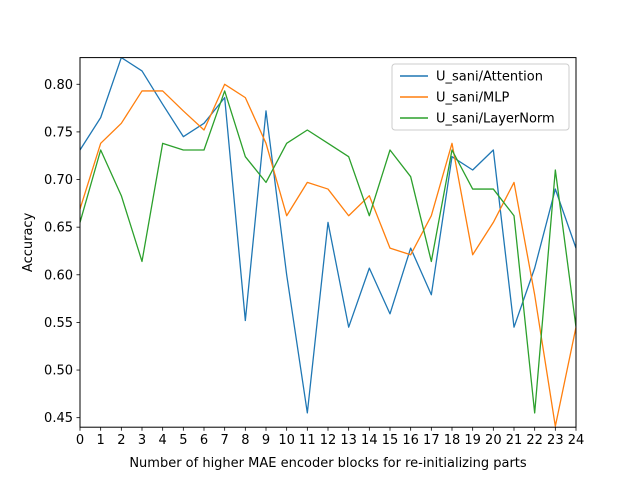  Describe the element at coordinates (183, 440) in the screenshot. I see `x-tick-label: 5` at that location.